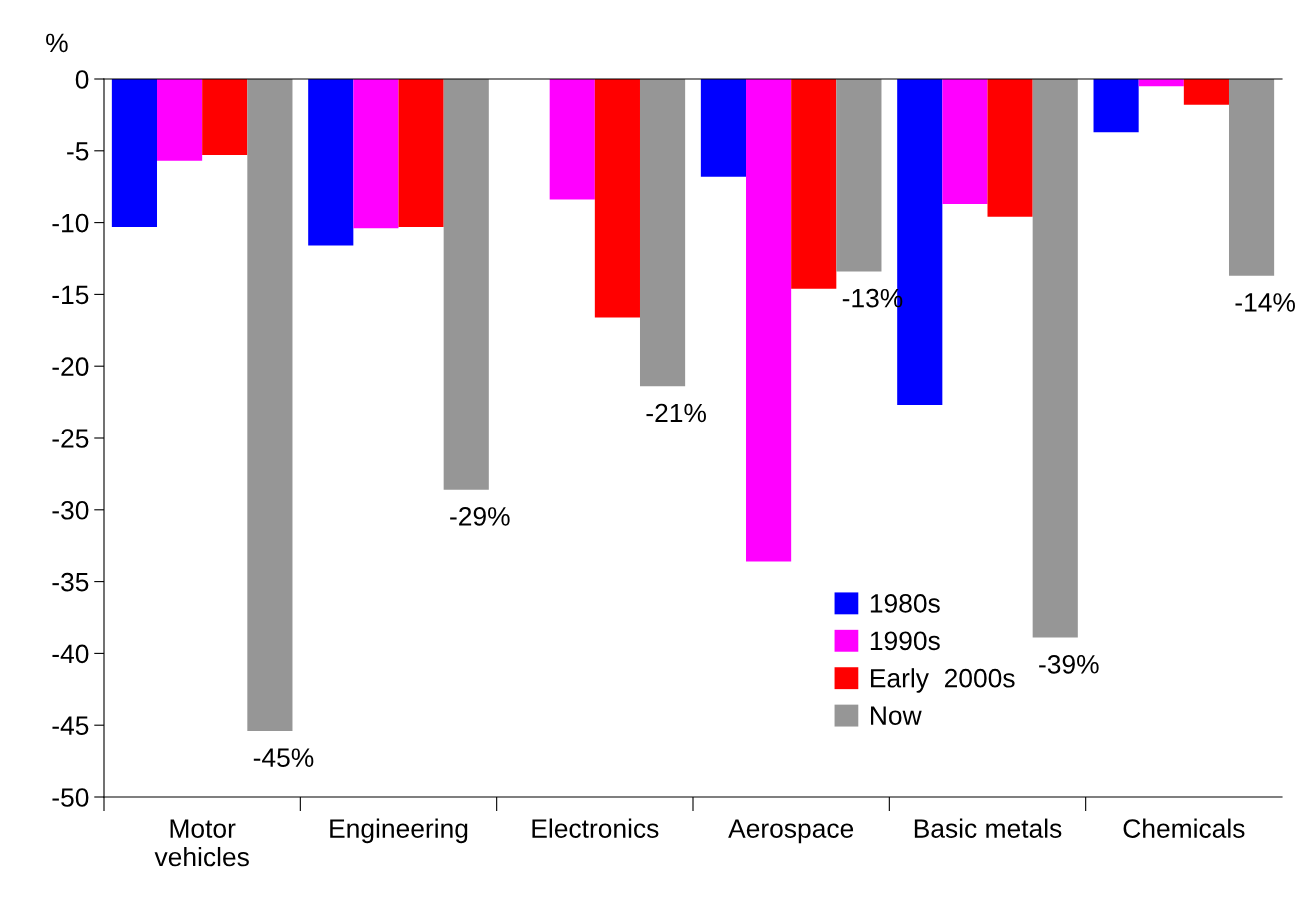  I want to click on y-tick-label: -40, so click(70, 654).